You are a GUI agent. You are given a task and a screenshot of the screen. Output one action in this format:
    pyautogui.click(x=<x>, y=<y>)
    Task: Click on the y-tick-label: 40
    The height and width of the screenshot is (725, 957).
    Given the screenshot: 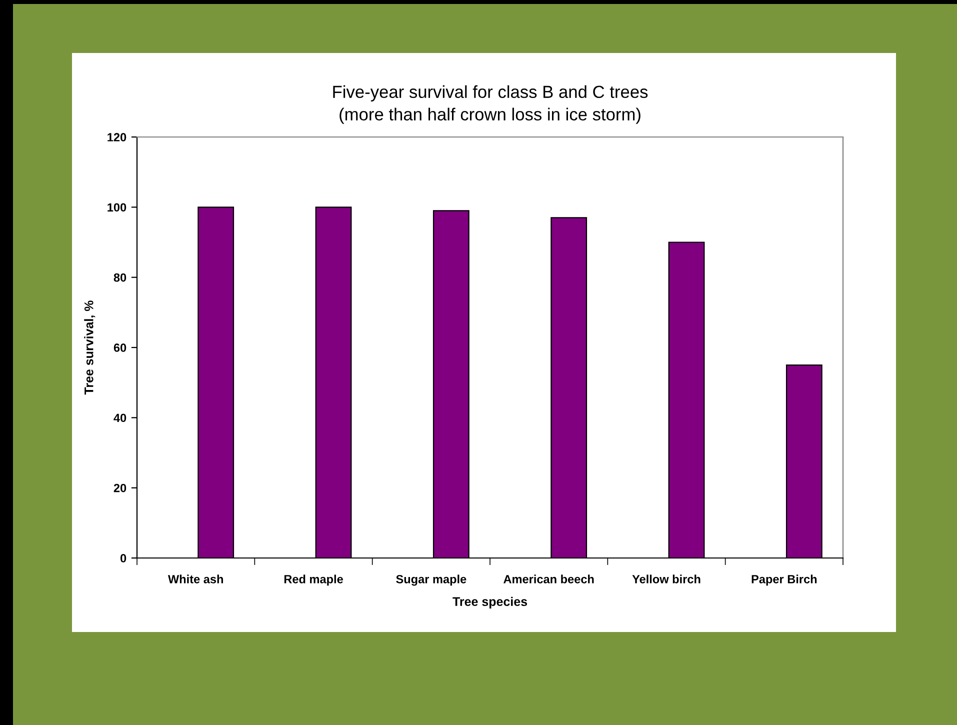 What is the action you would take?
    pyautogui.click(x=120, y=418)
    